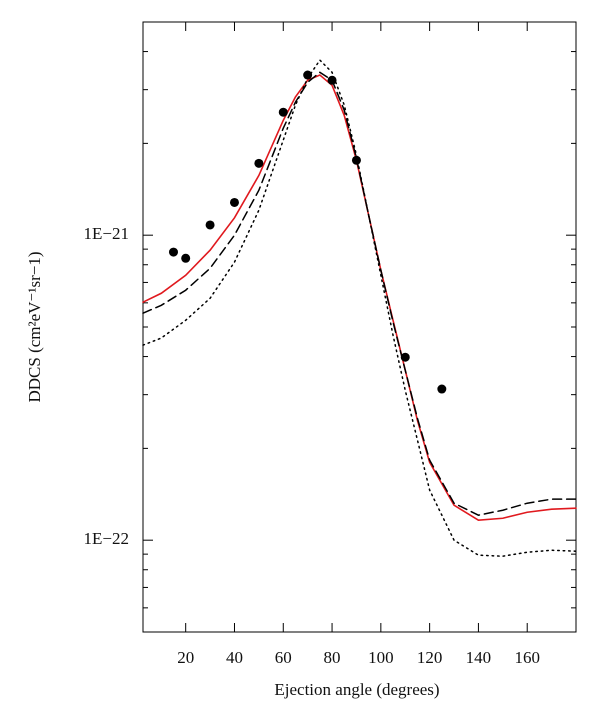 The width and height of the screenshot is (600, 726). I want to click on x-tick-label: 60, so click(283, 657).